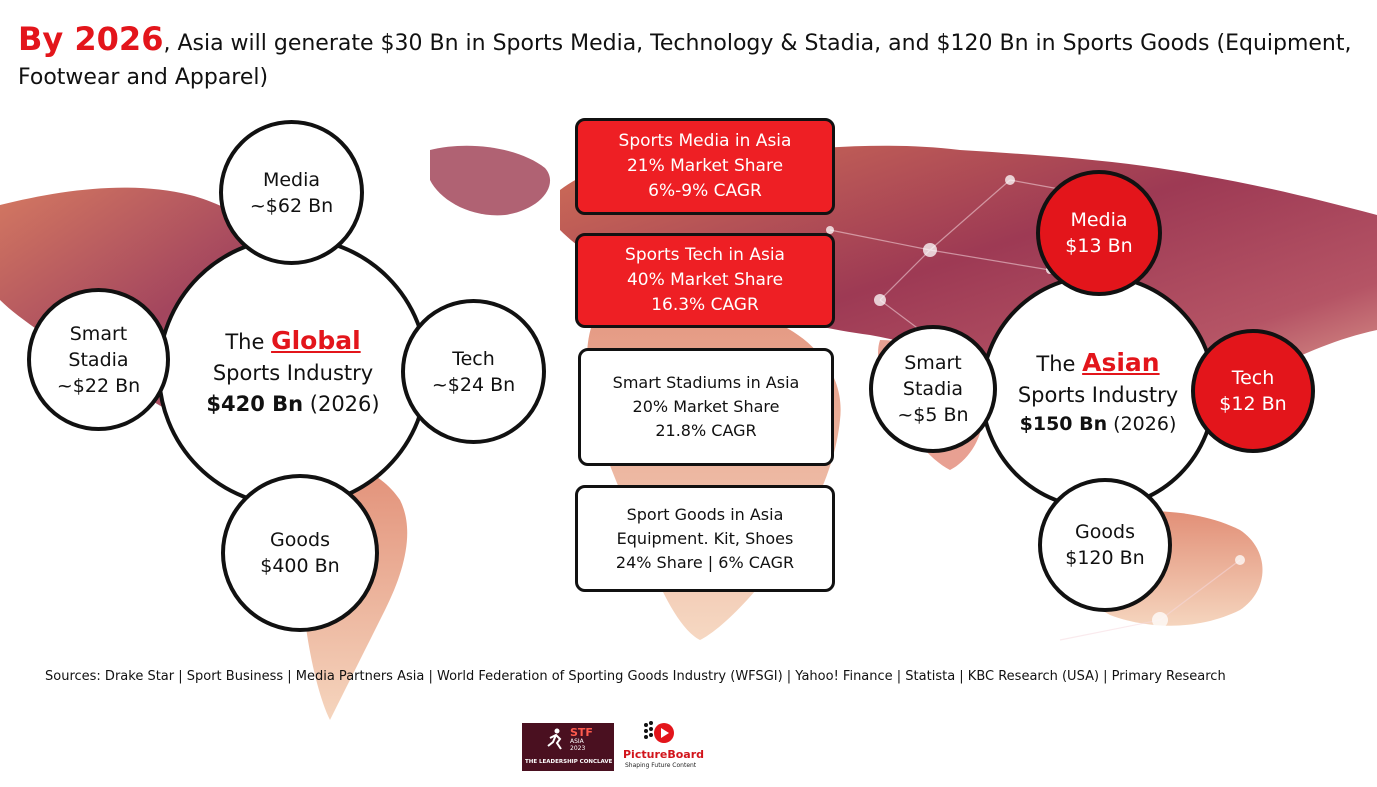 Image resolution: width=1377 pixels, height=787 pixels. I want to click on asian-goods-label: Goods, so click(1105, 532).